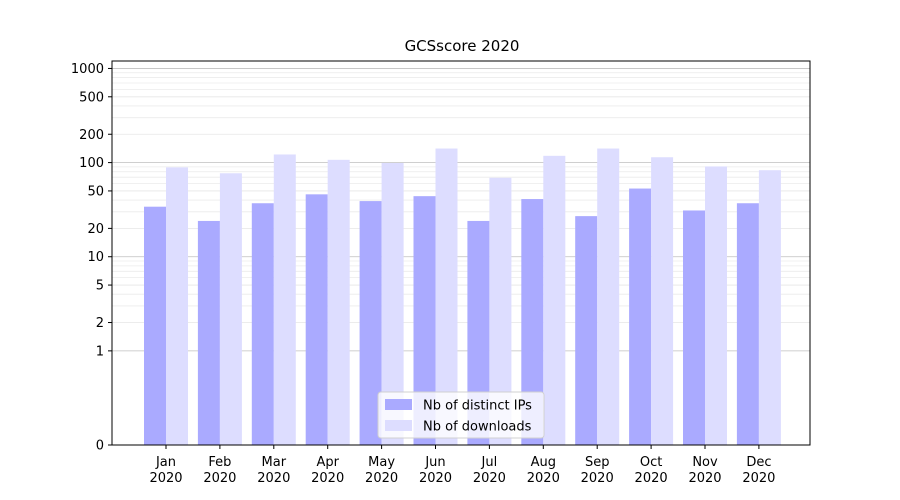  What do you see at coordinates (543, 462) in the screenshot?
I see `x-tick-label-line: Aug` at bounding box center [543, 462].